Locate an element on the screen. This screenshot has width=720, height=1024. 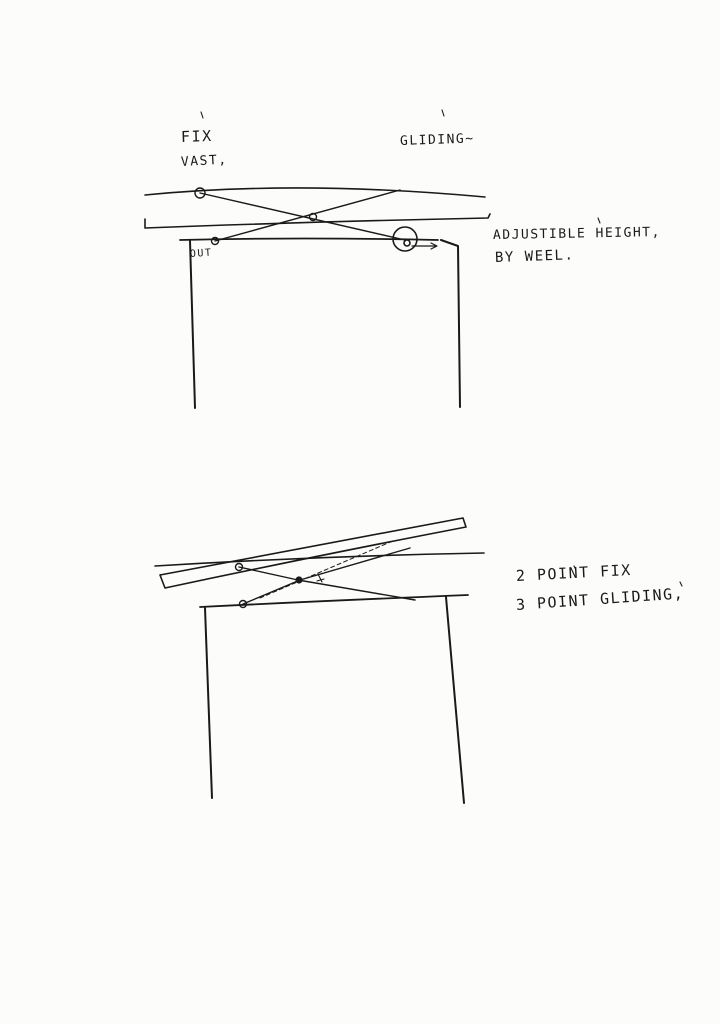
top-tick-gliding is located at coordinates (443, 113).